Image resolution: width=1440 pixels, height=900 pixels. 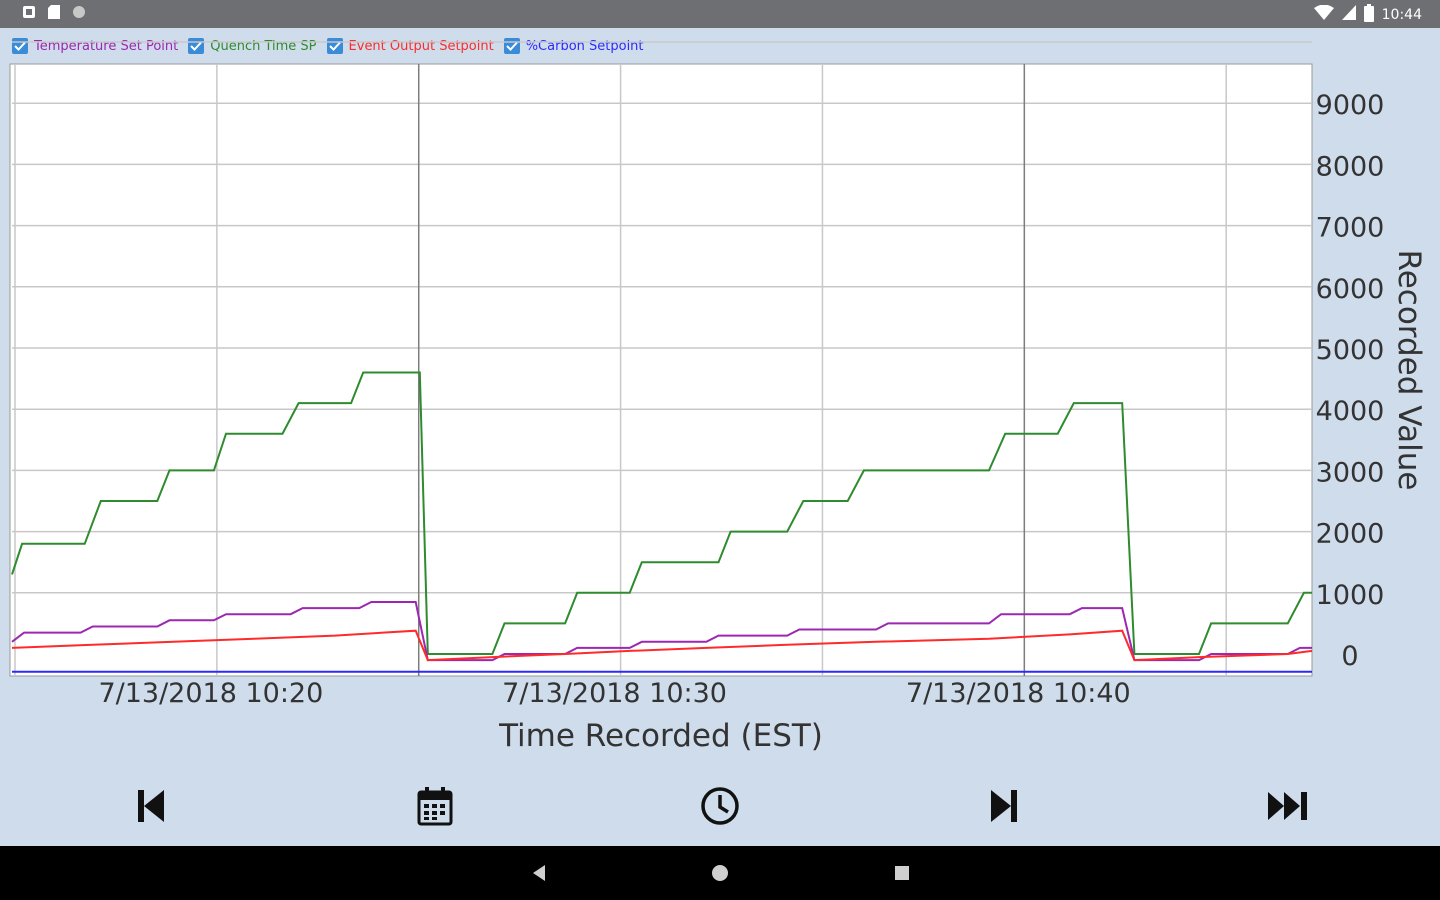 I want to click on calendar-icon, so click(x=435, y=806).